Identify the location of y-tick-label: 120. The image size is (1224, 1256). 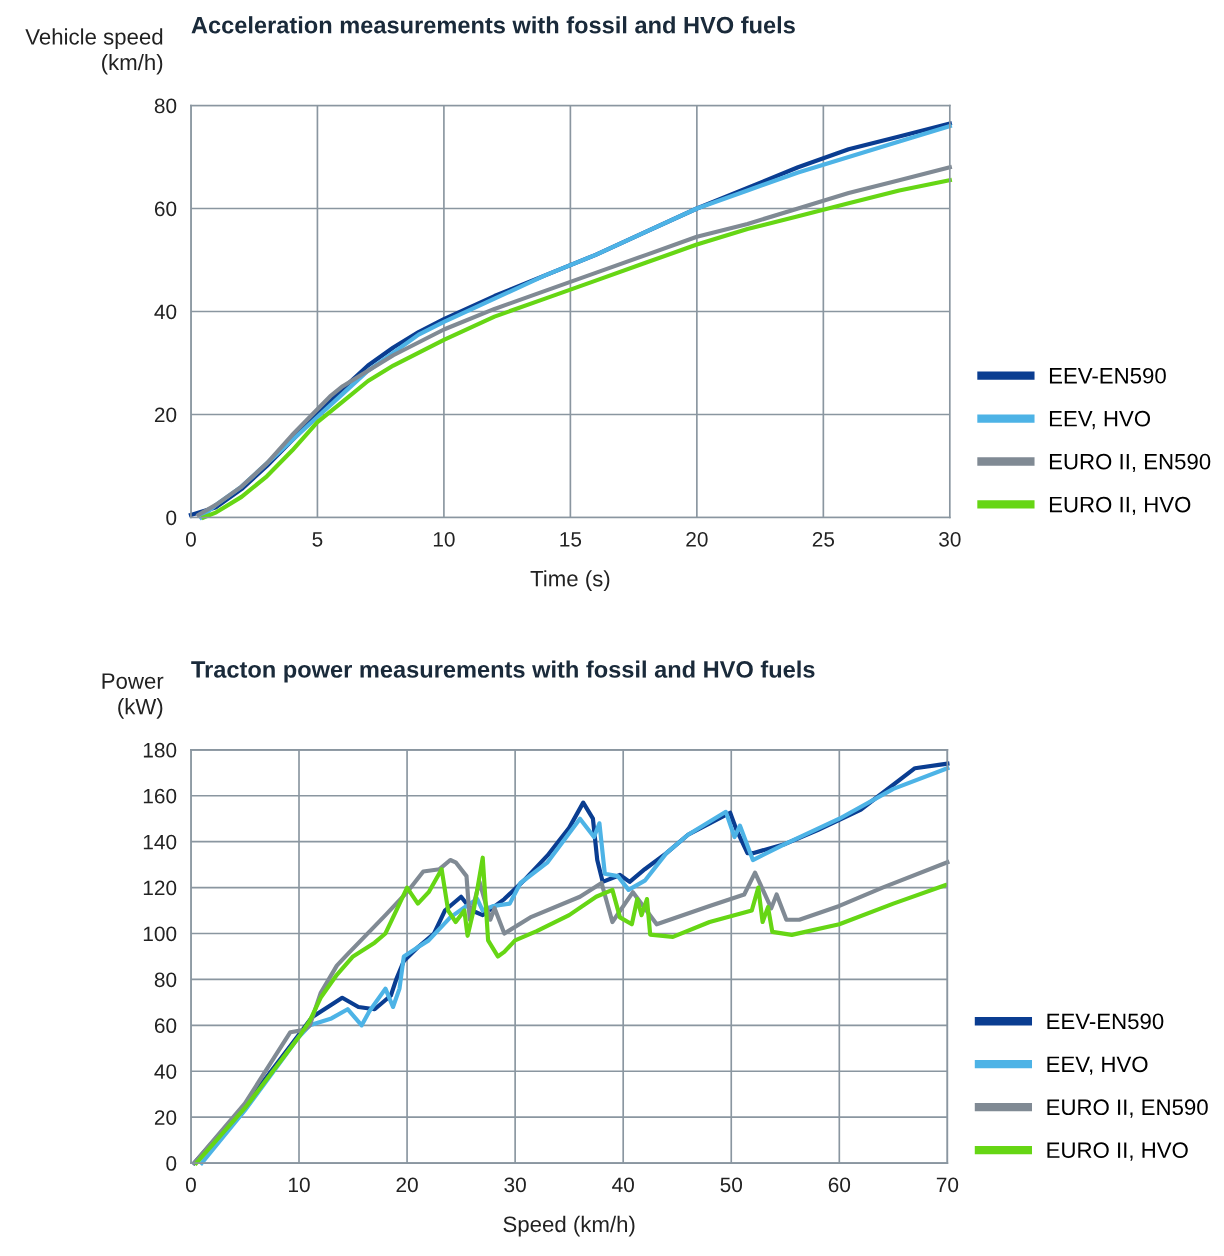
(160, 888).